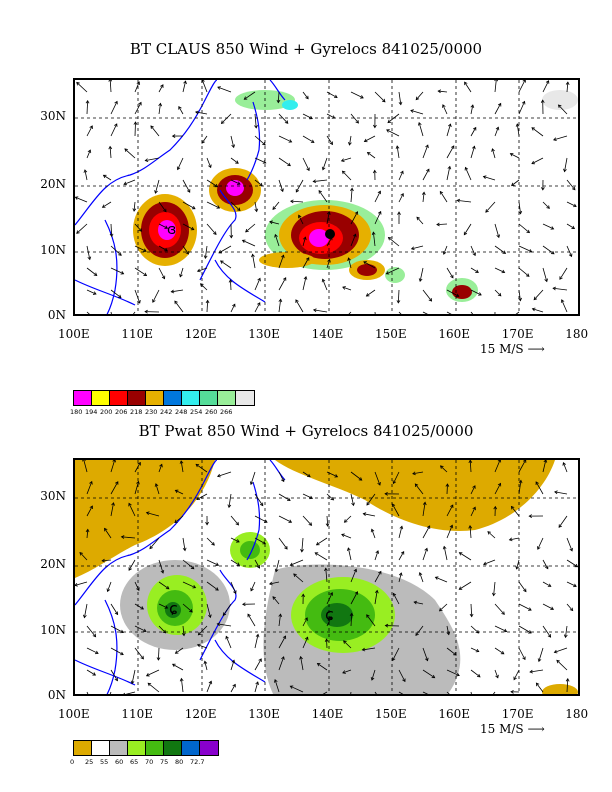 The width and height of the screenshot is (612, 792). Describe the element at coordinates (74, 334) in the screenshot. I see `panel-1-lon-label: 100E` at that location.